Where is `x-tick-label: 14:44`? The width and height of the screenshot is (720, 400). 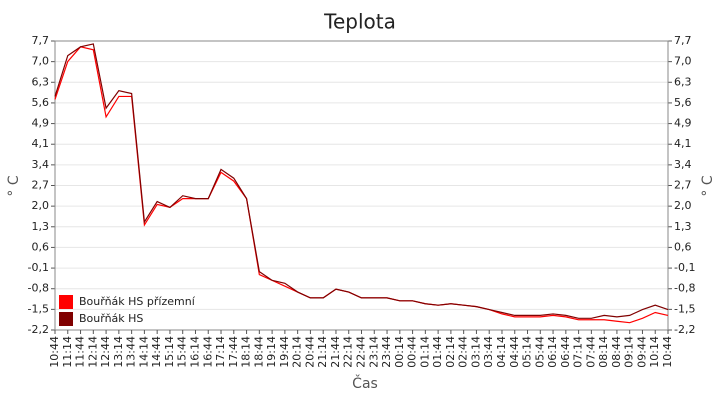 x-tick-label: 14:44 is located at coordinates (156, 352).